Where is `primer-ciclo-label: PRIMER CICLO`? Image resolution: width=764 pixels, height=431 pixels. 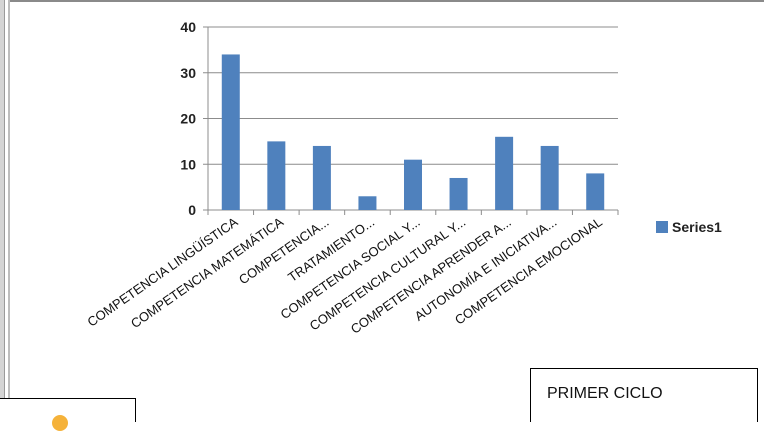
primer-ciclo-label: PRIMER CICLO is located at coordinates (605, 393).